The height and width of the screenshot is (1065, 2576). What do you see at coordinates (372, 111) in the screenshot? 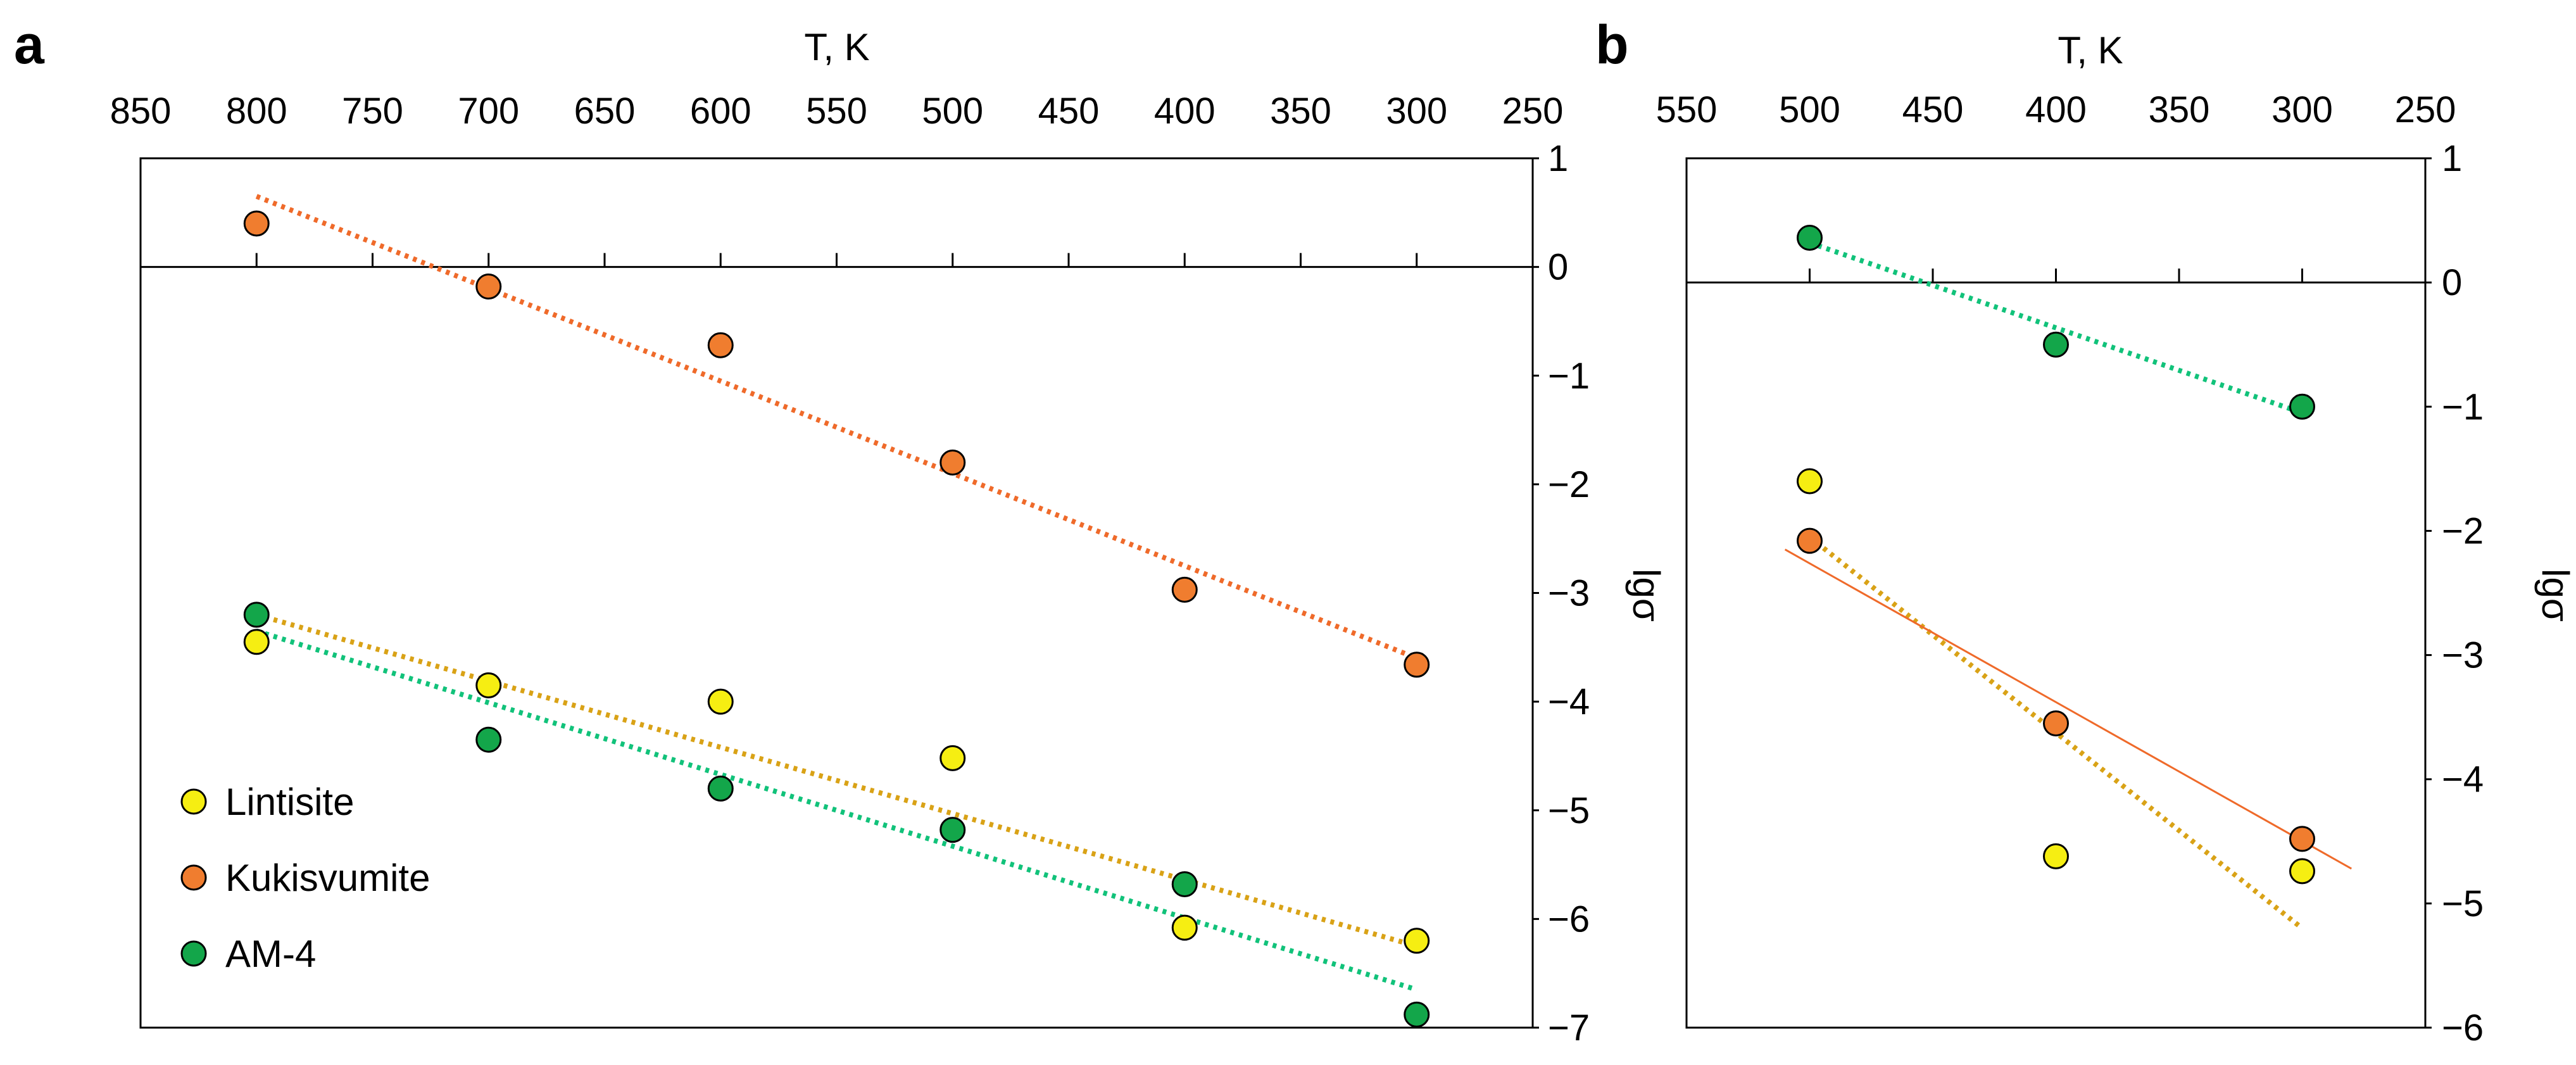
I see `x-tick-label: 750` at bounding box center [372, 111].